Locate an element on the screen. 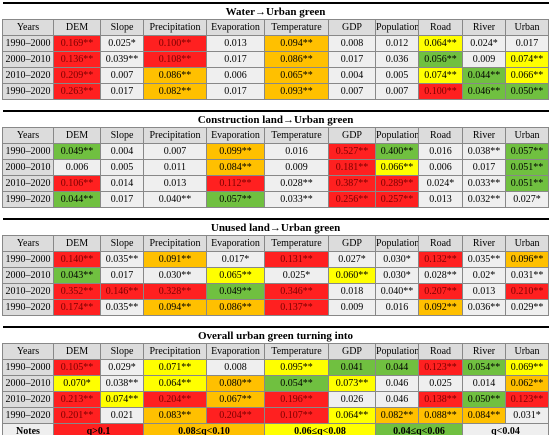  value-cell: 0.016 is located at coordinates (296, 151).